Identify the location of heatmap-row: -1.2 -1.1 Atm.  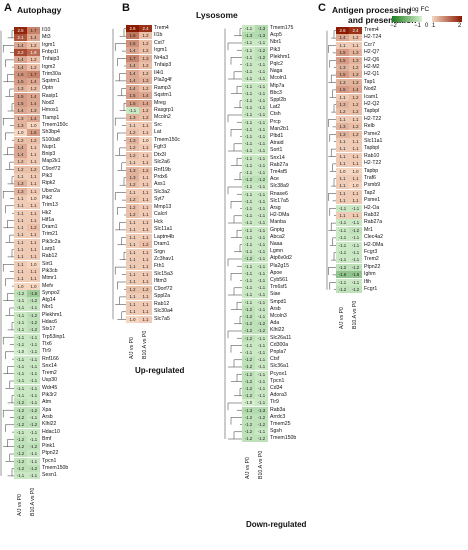
(47, 403).